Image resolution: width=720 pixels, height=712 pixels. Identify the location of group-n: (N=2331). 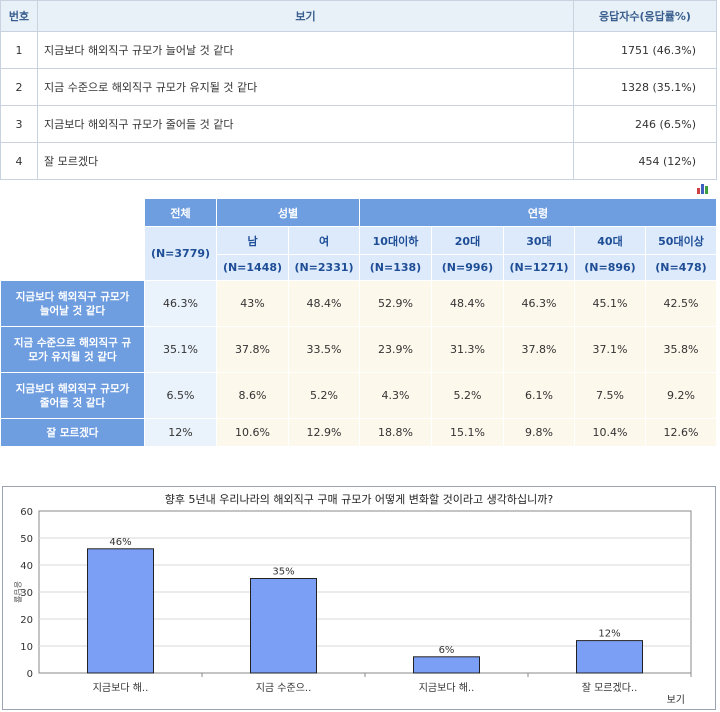
(324, 267).